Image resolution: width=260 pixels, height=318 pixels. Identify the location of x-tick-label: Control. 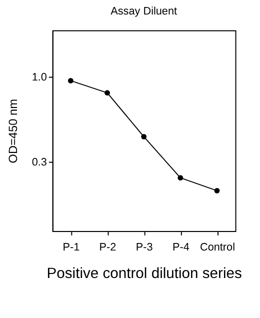
(217, 247).